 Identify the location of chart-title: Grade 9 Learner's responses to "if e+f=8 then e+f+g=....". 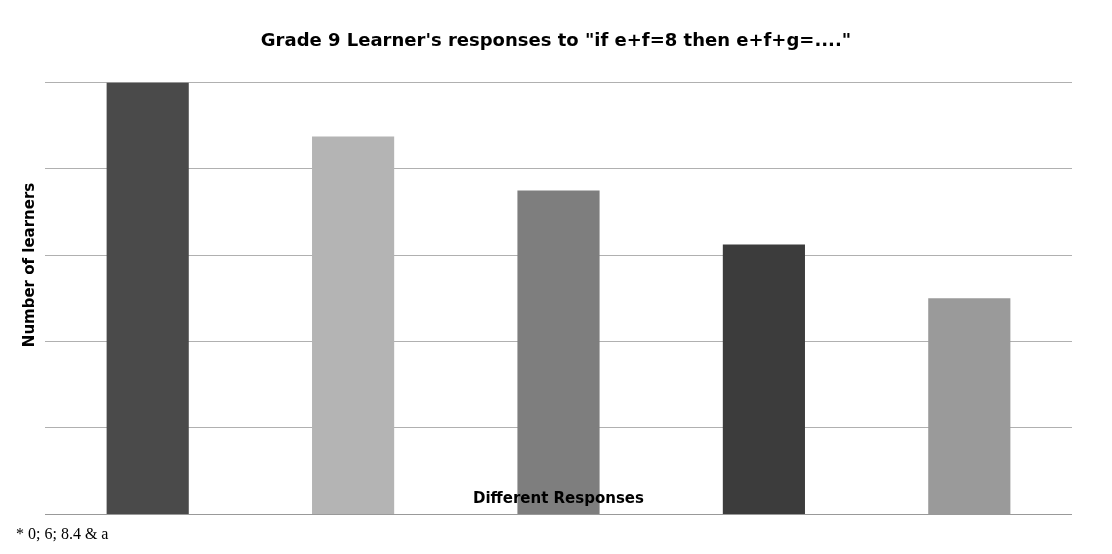
(556, 39).